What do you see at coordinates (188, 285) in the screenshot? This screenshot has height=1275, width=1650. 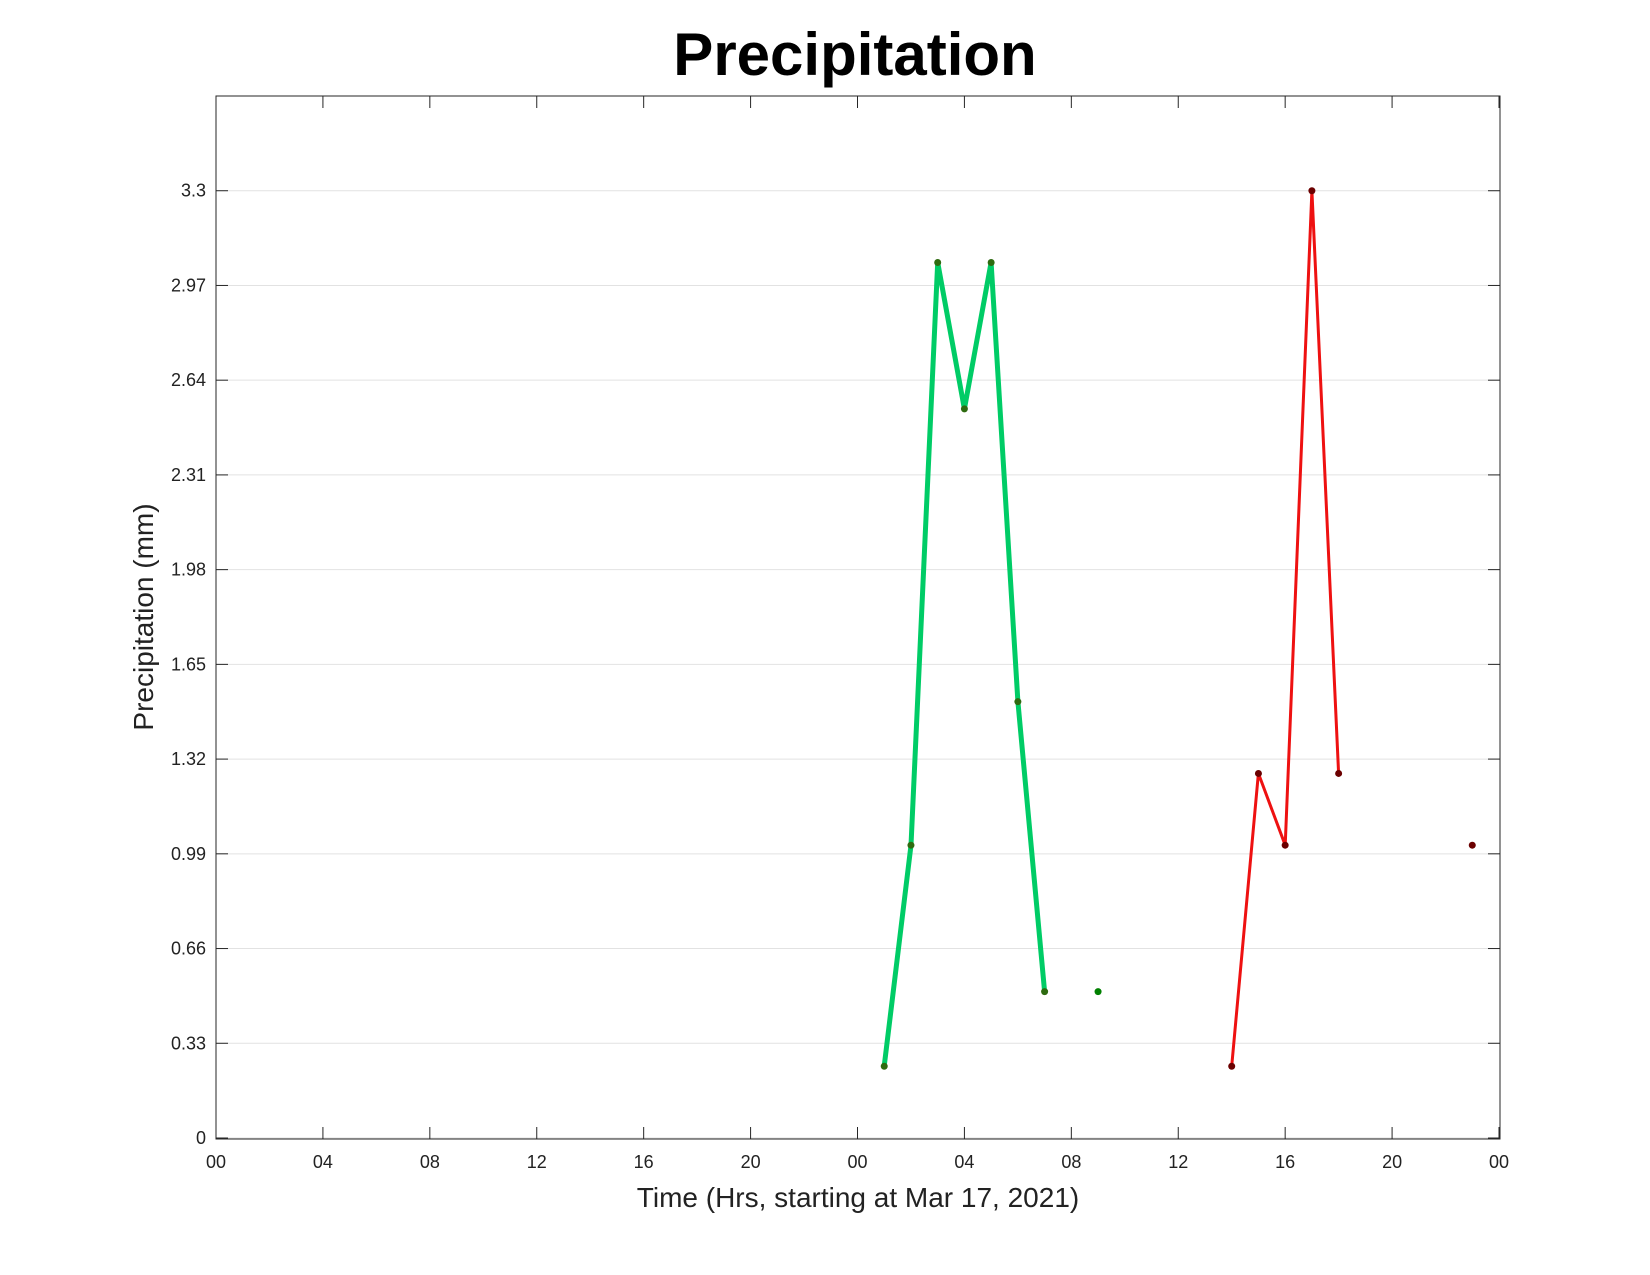 I see `y-tick-label: 2.97` at bounding box center [188, 285].